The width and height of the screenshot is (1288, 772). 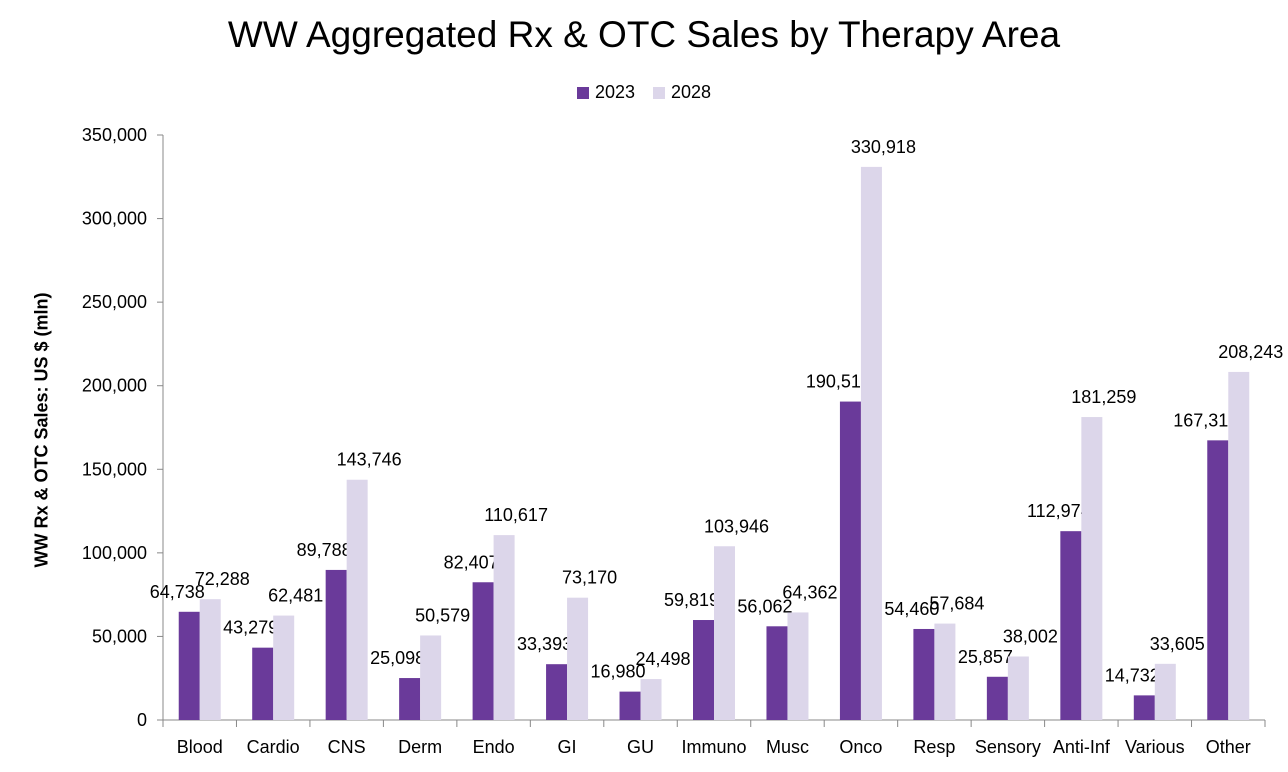 What do you see at coordinates (691, 92) in the screenshot?
I see `legend-label-2028: 2028` at bounding box center [691, 92].